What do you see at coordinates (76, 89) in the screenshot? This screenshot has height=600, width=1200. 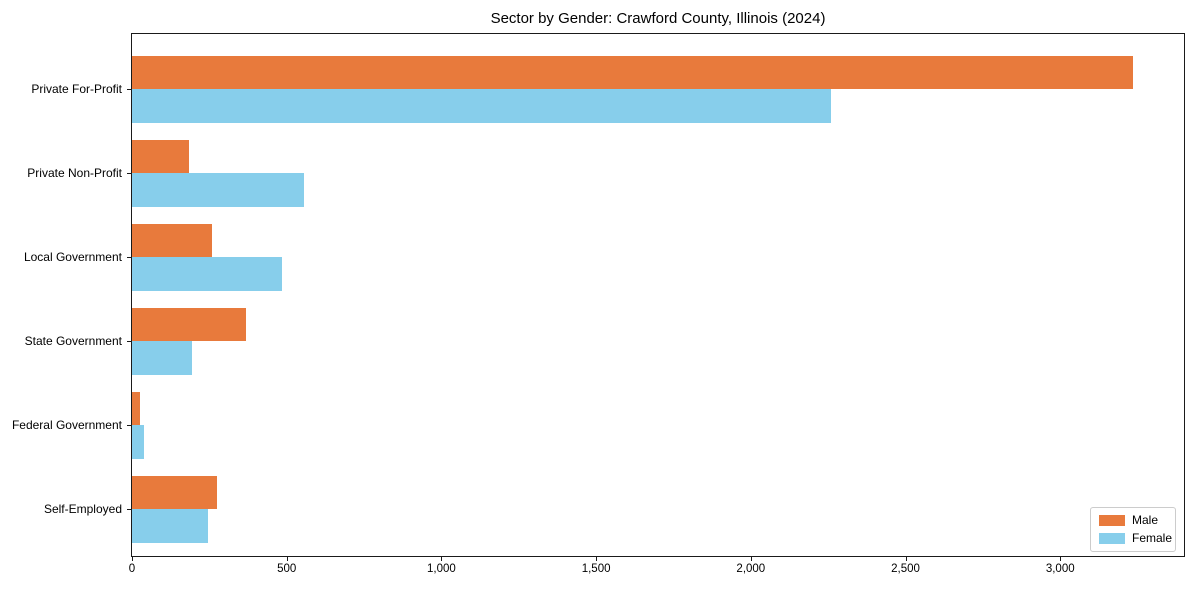 I see `y-axis-label: Private For-Profit` at bounding box center [76, 89].